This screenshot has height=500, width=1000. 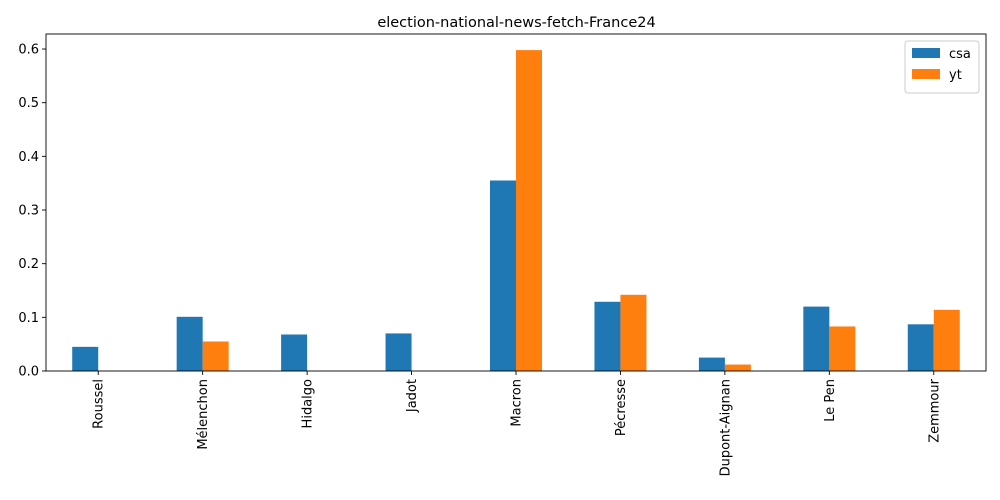 I want to click on bar-csa-zemmour, so click(x=920, y=347).